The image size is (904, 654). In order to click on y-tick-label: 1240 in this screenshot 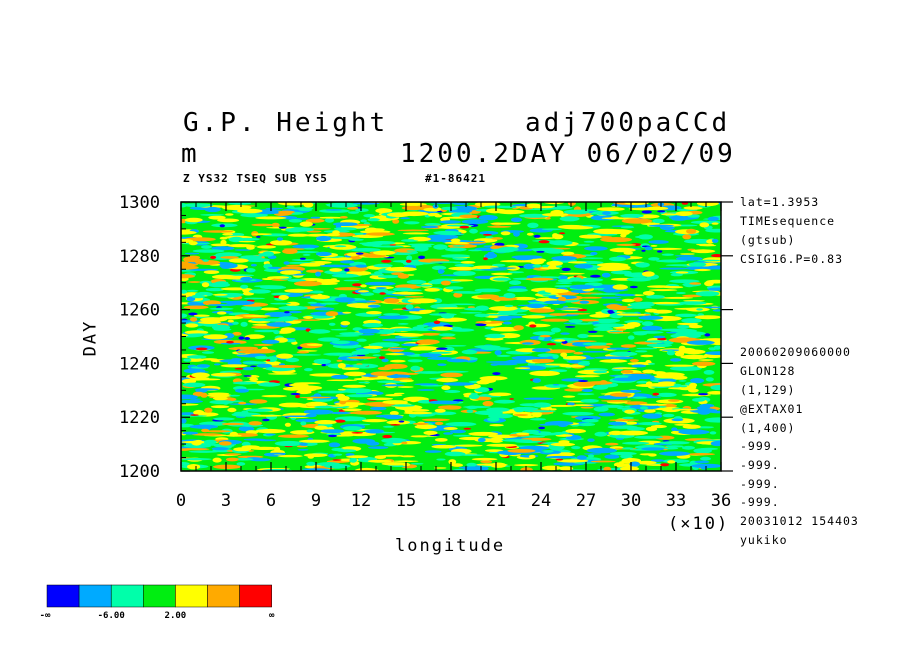, I will do `click(139, 364)`.